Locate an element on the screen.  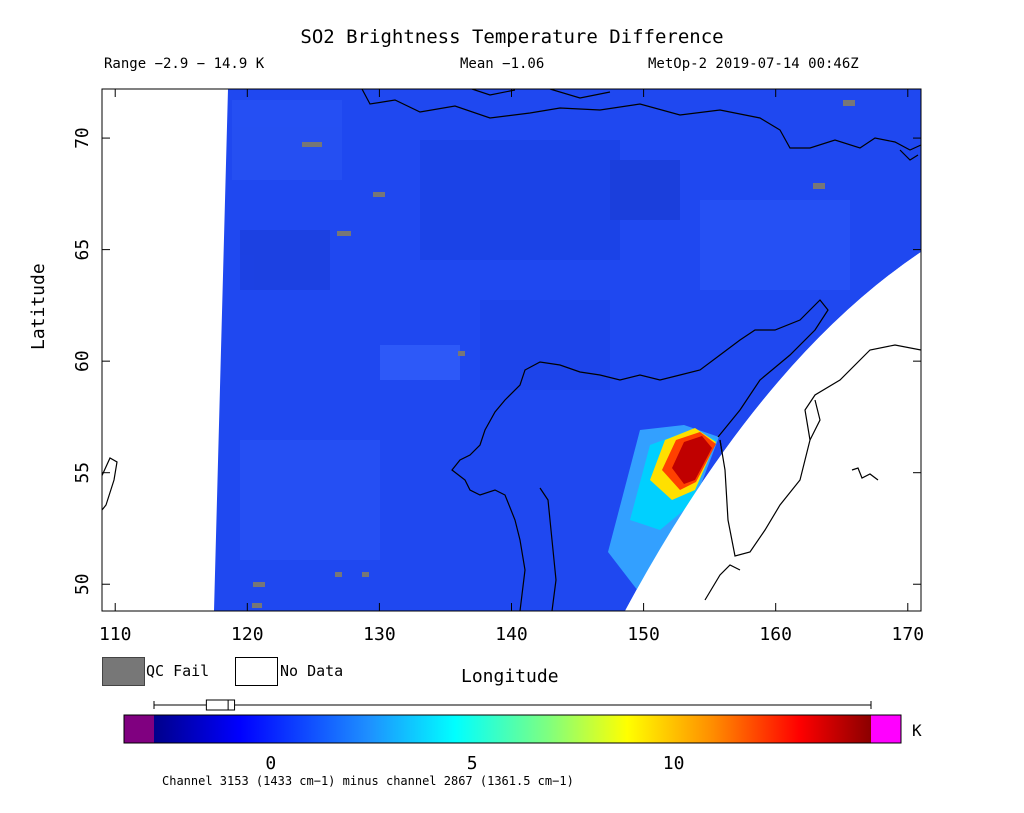
colorbar-tick-label: 0 is located at coordinates (270, 763).